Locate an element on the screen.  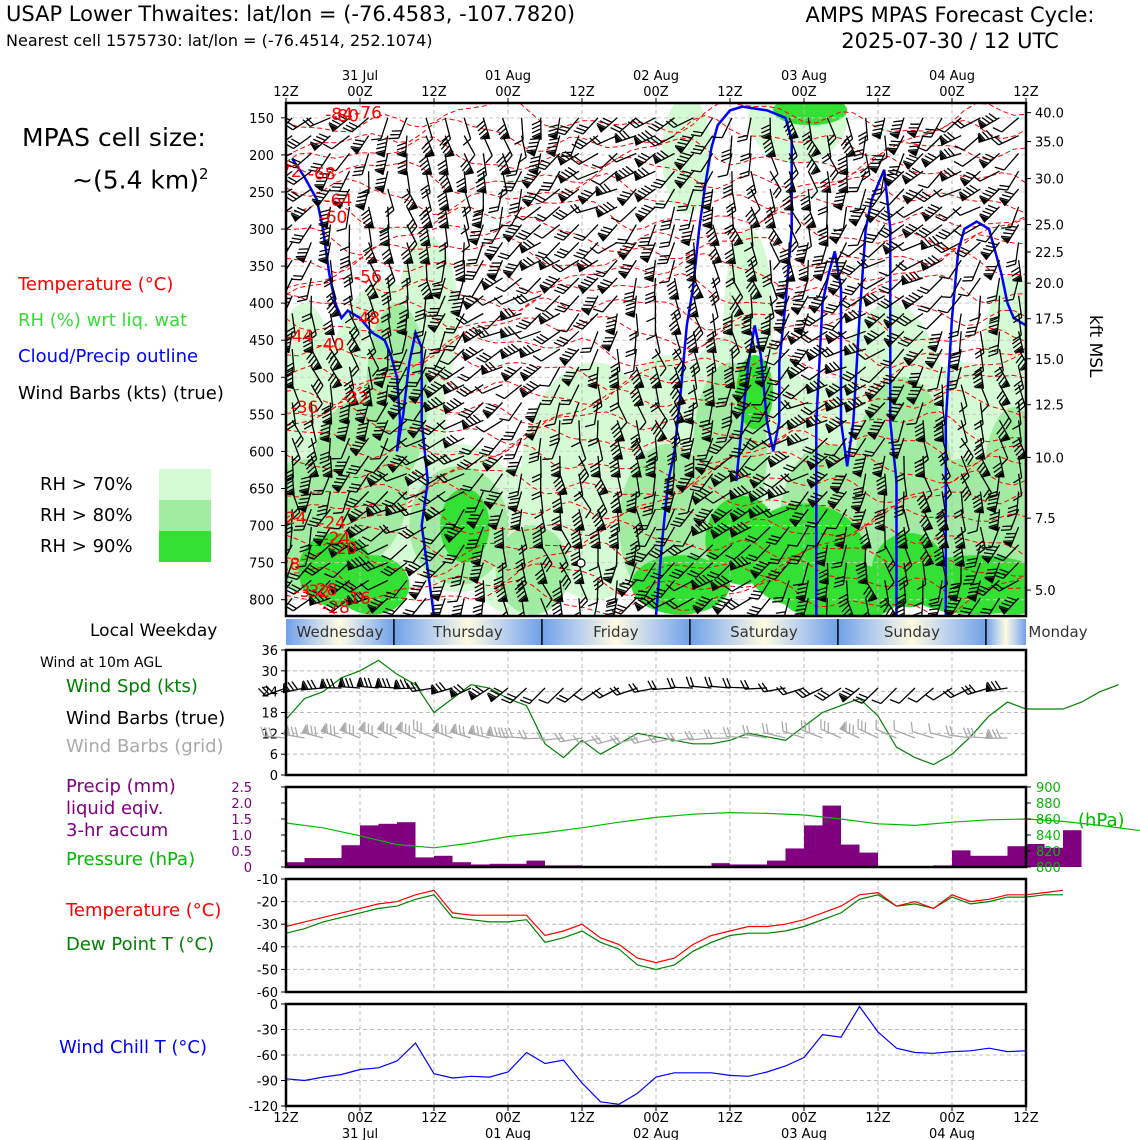
legend-wind-barbs: Wind Barbs (kts) (true) is located at coordinates (121, 393).